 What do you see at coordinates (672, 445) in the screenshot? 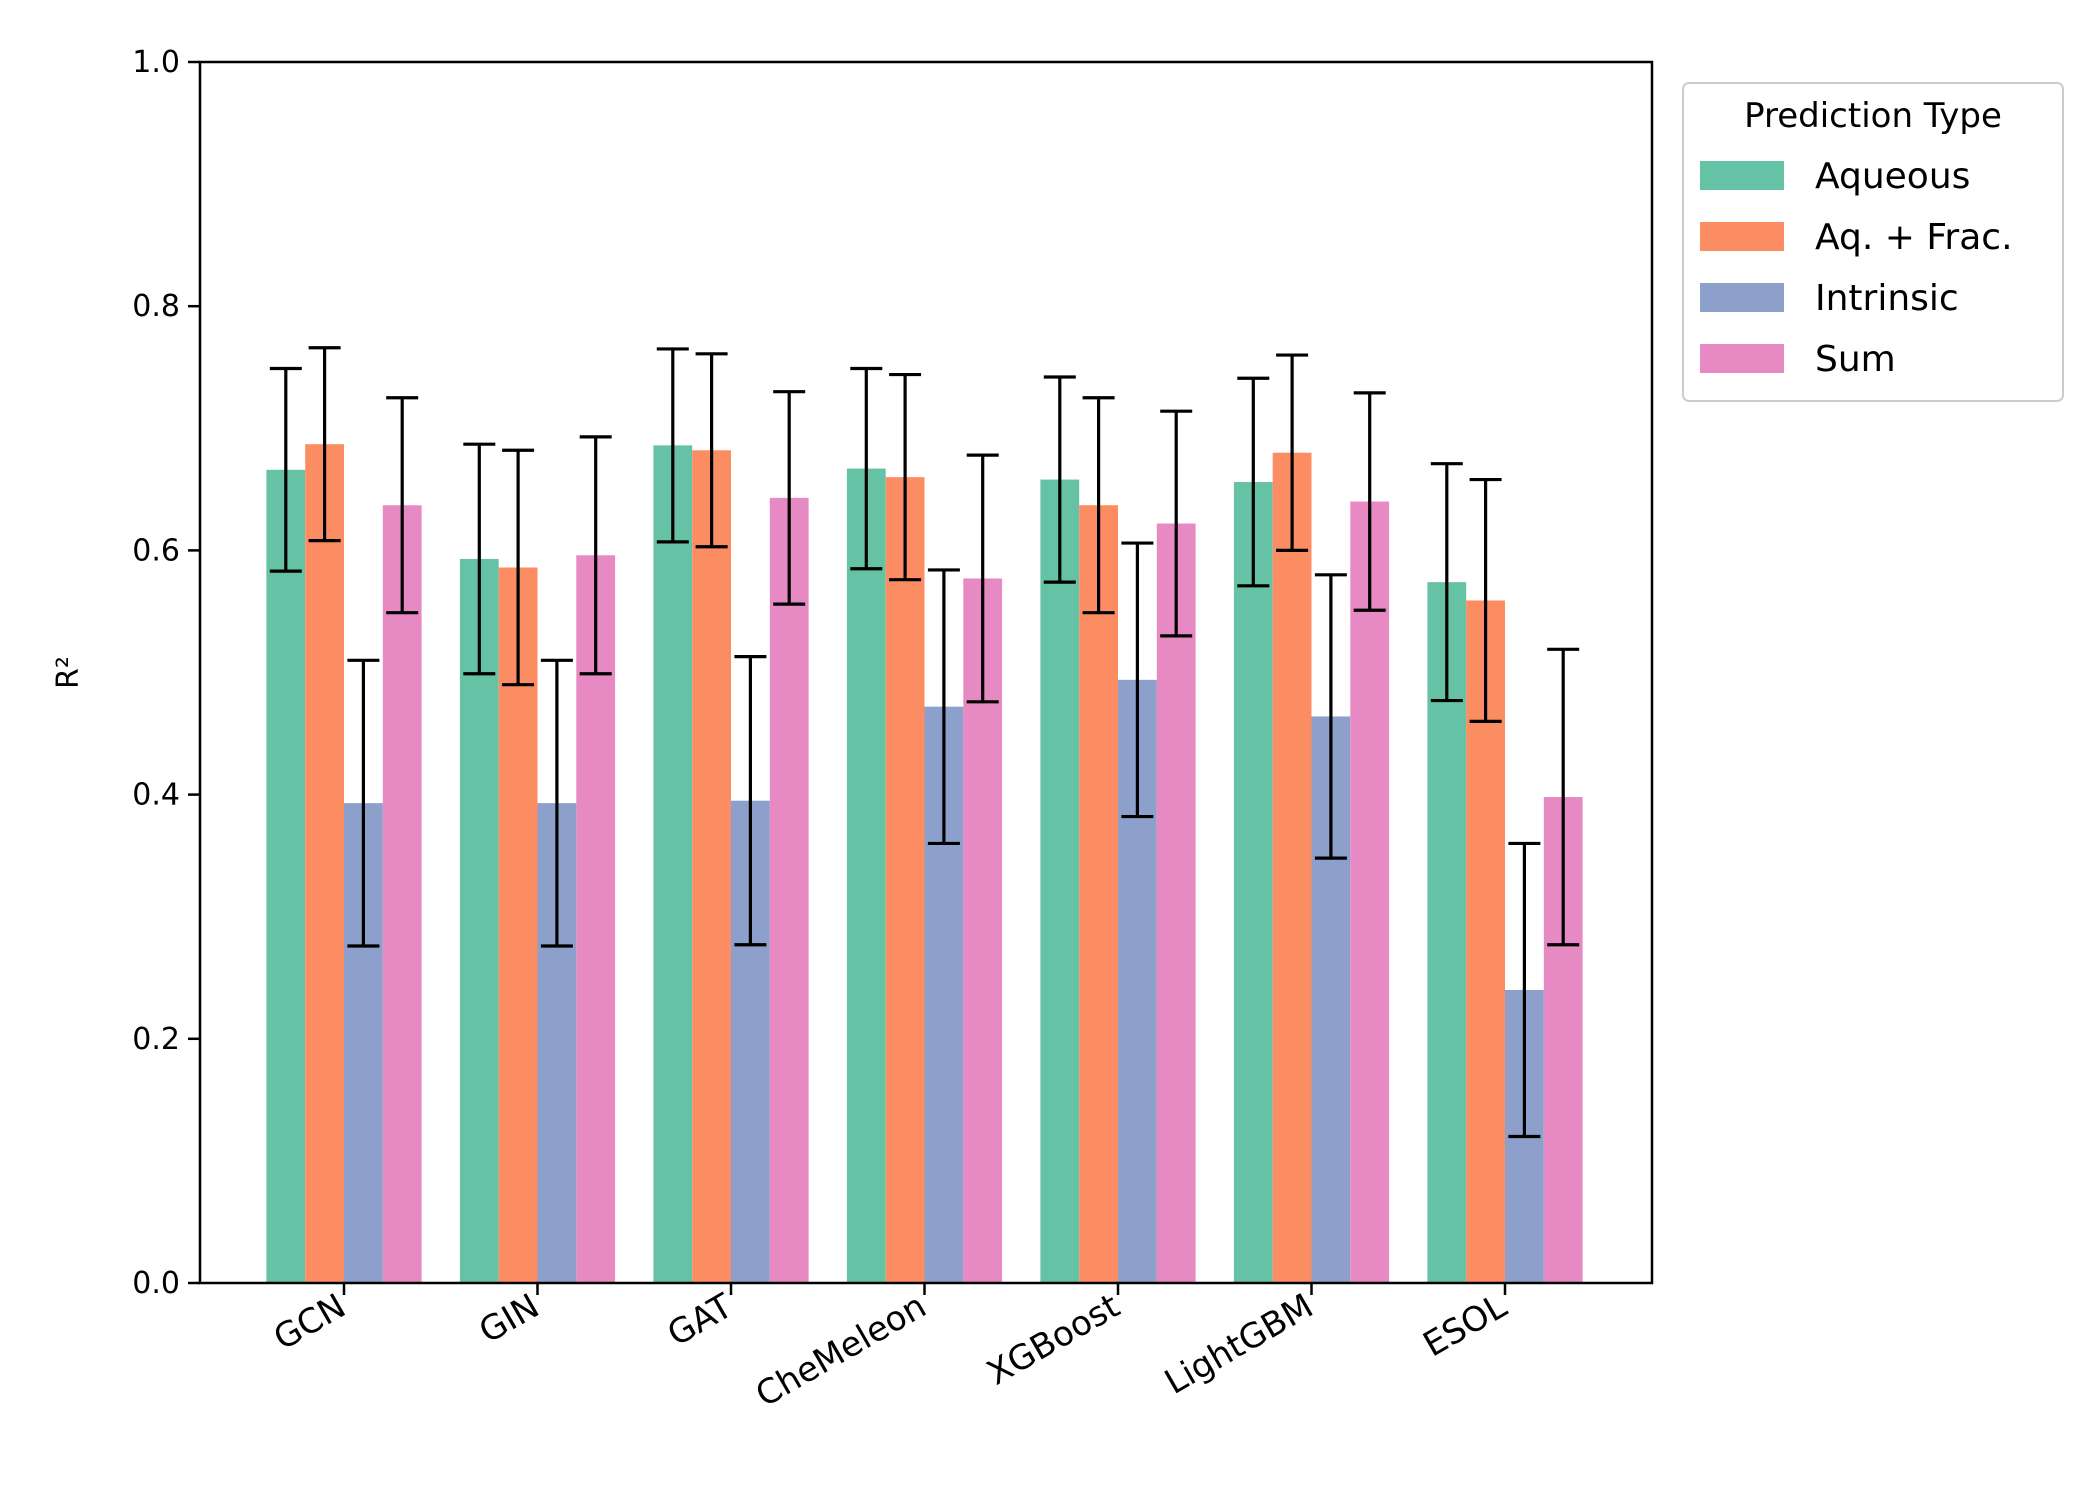
I see `error-bar-aqueous-gat` at bounding box center [672, 445].